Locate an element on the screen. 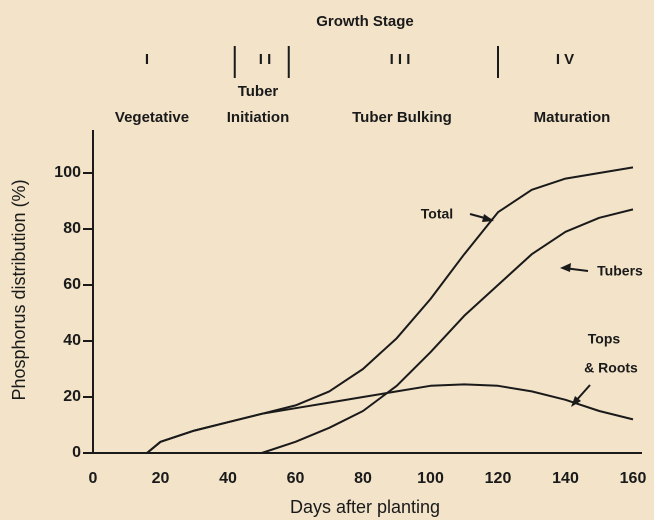 Image resolution: width=654 pixels, height=520 pixels. stage-title: Growth Stage is located at coordinates (365, 21).